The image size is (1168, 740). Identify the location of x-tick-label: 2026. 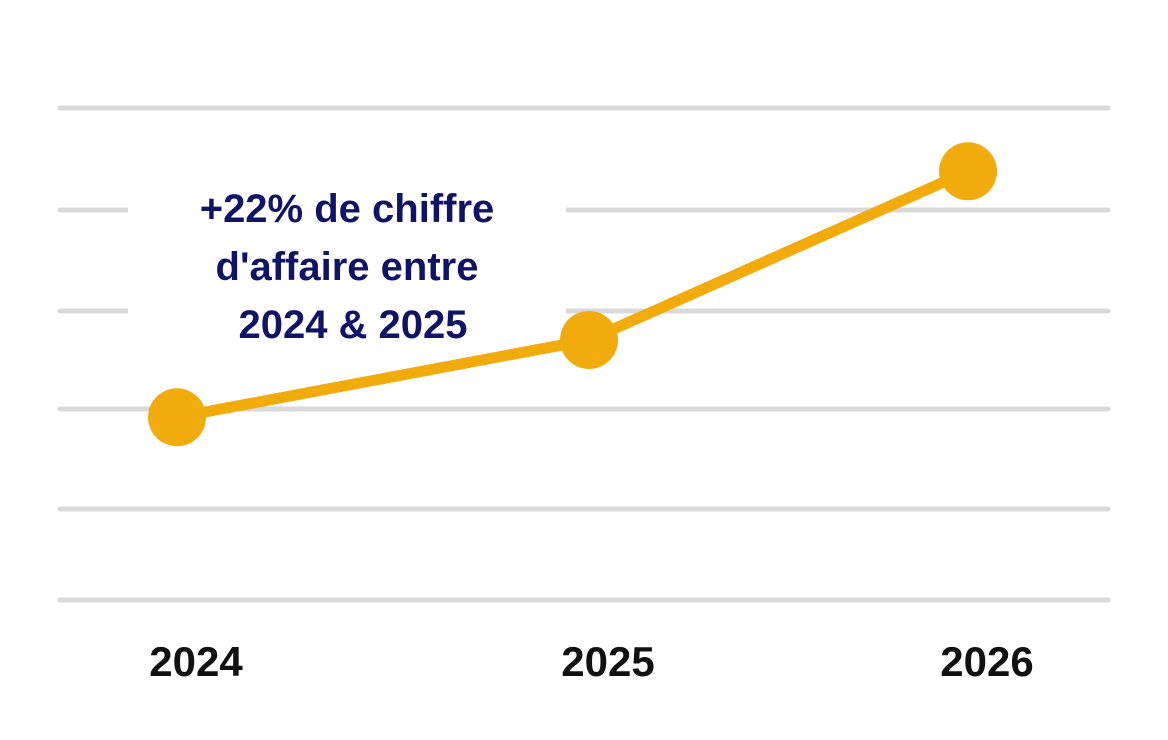
(986, 661).